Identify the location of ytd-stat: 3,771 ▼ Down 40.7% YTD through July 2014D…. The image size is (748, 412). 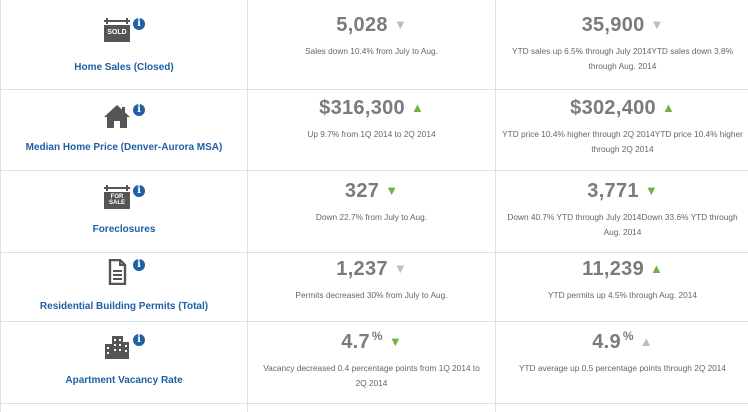
(622, 210).